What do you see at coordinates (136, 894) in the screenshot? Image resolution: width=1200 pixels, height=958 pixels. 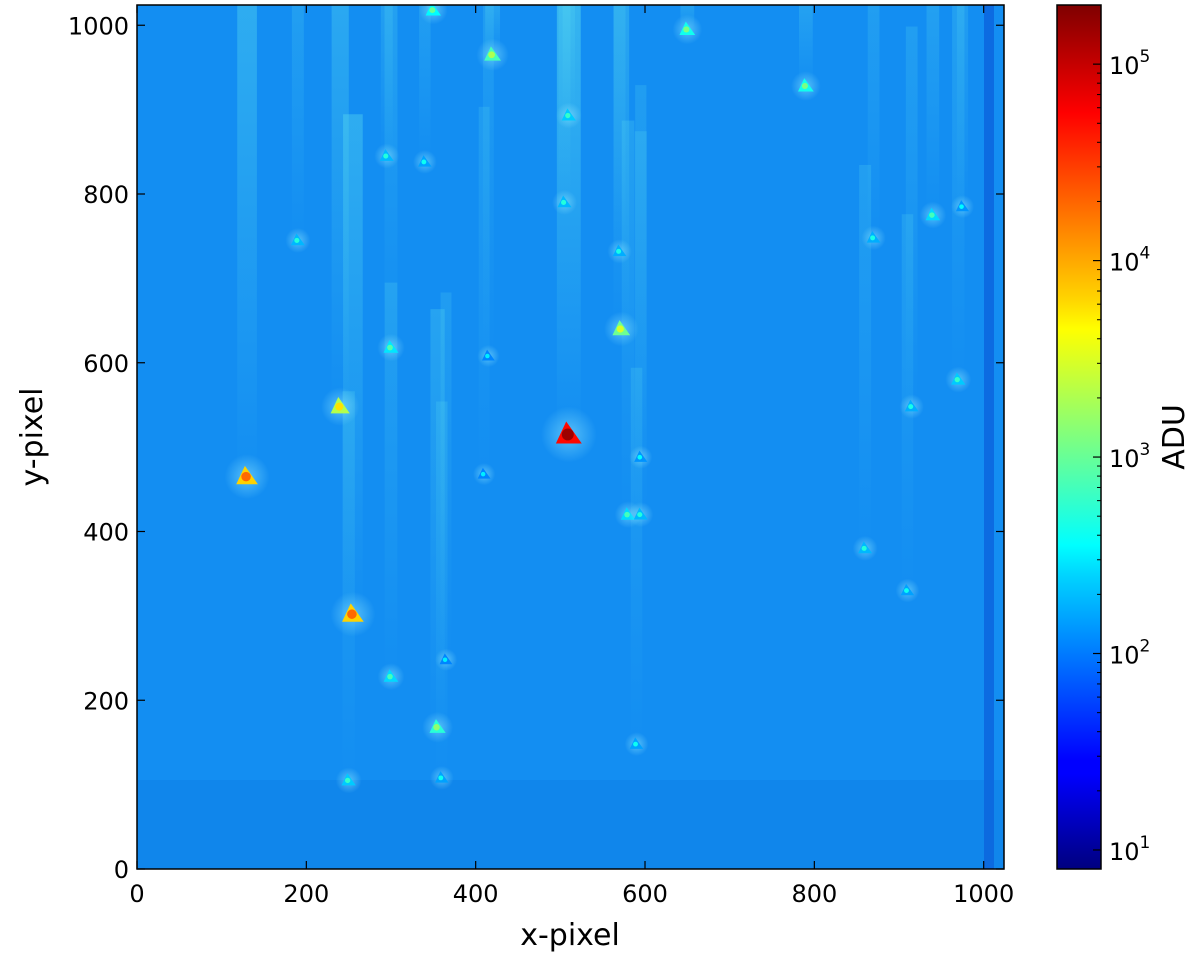 I see `x-tick-label-0: 0` at bounding box center [136, 894].